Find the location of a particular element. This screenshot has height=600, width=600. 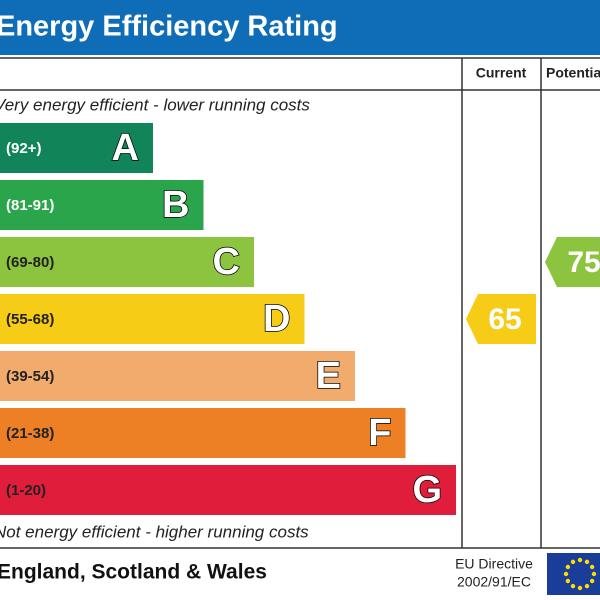

band-letter: A is located at coordinates (125, 148).